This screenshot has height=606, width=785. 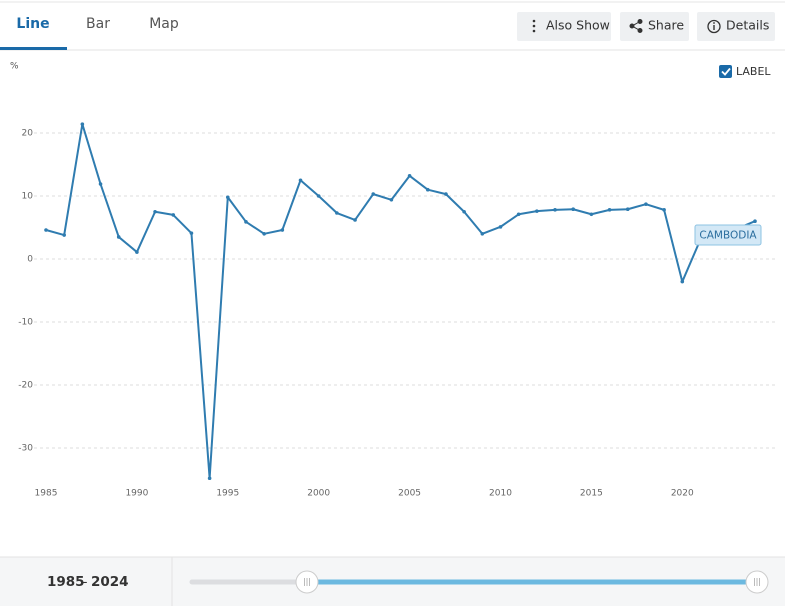 I want to click on tab: Line, so click(x=33, y=33).